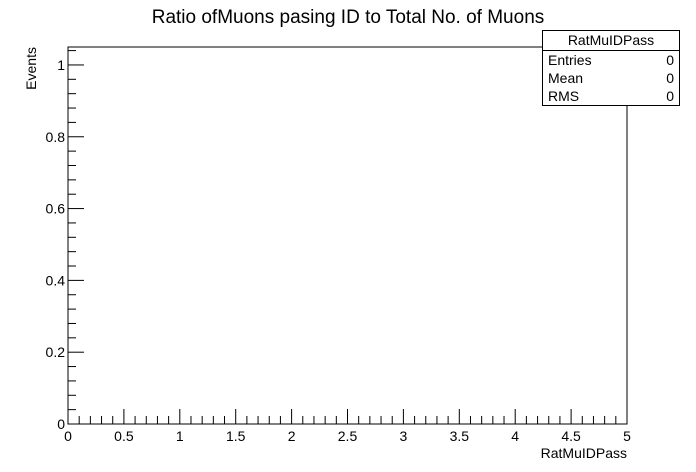 This screenshot has height=472, width=696. I want to click on stats-label: RMS, so click(564, 96).